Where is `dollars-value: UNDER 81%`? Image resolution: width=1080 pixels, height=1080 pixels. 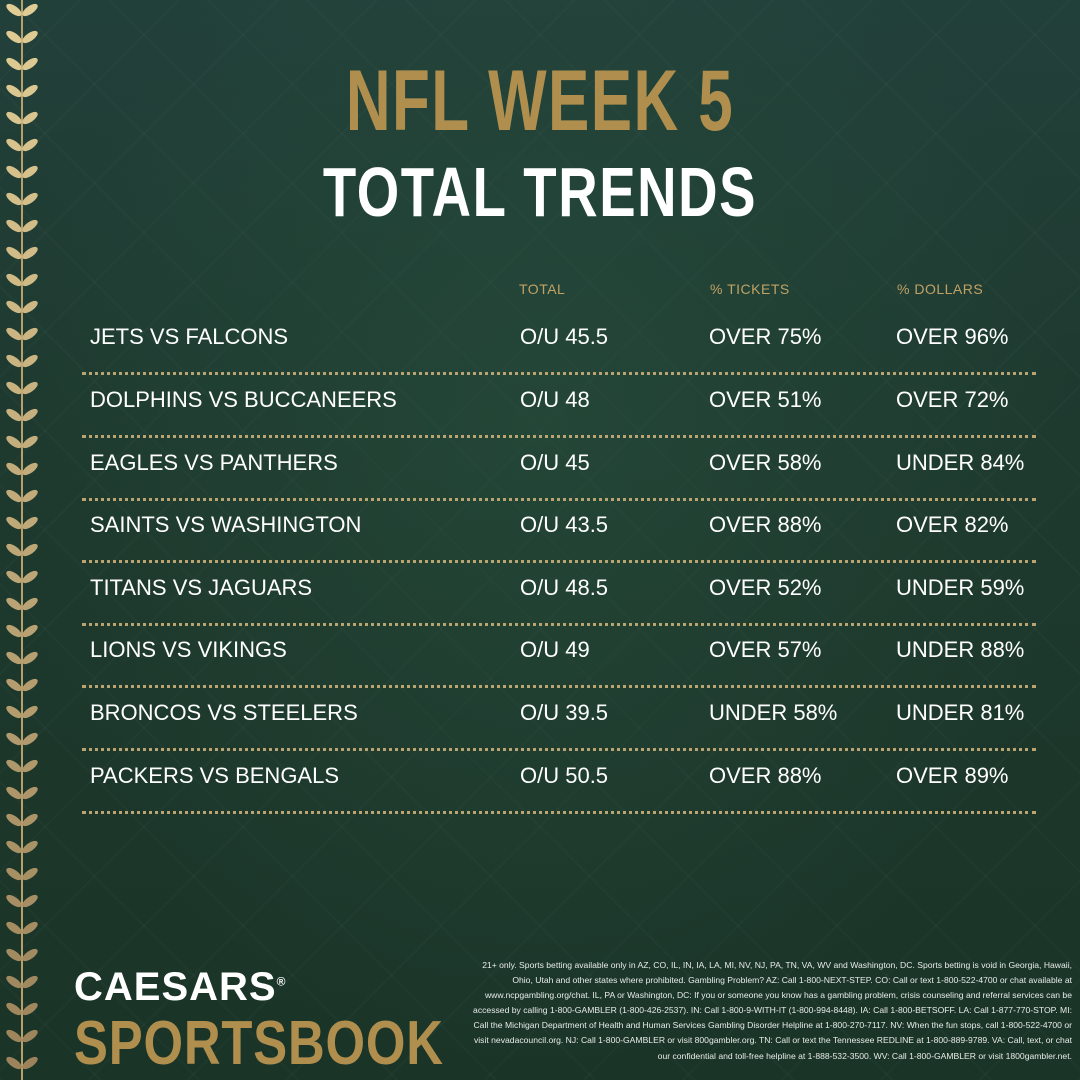 dollars-value: UNDER 81% is located at coordinates (960, 712).